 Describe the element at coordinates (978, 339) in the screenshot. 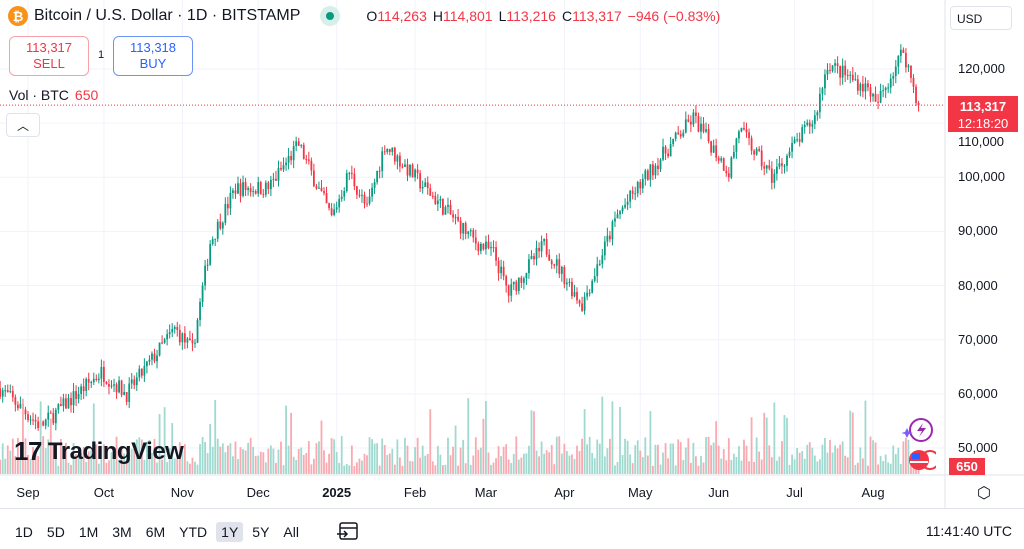

I see `y-tick-label: 70,000` at that location.